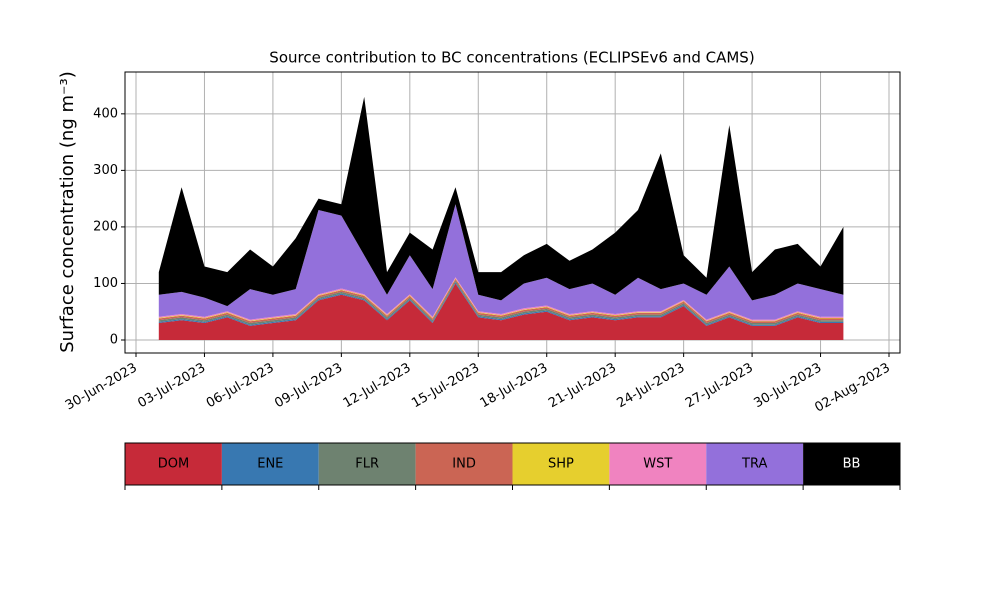 This screenshot has height=600, width=1000. What do you see at coordinates (105, 113) in the screenshot?
I see `y-tick-label: 400` at bounding box center [105, 113].